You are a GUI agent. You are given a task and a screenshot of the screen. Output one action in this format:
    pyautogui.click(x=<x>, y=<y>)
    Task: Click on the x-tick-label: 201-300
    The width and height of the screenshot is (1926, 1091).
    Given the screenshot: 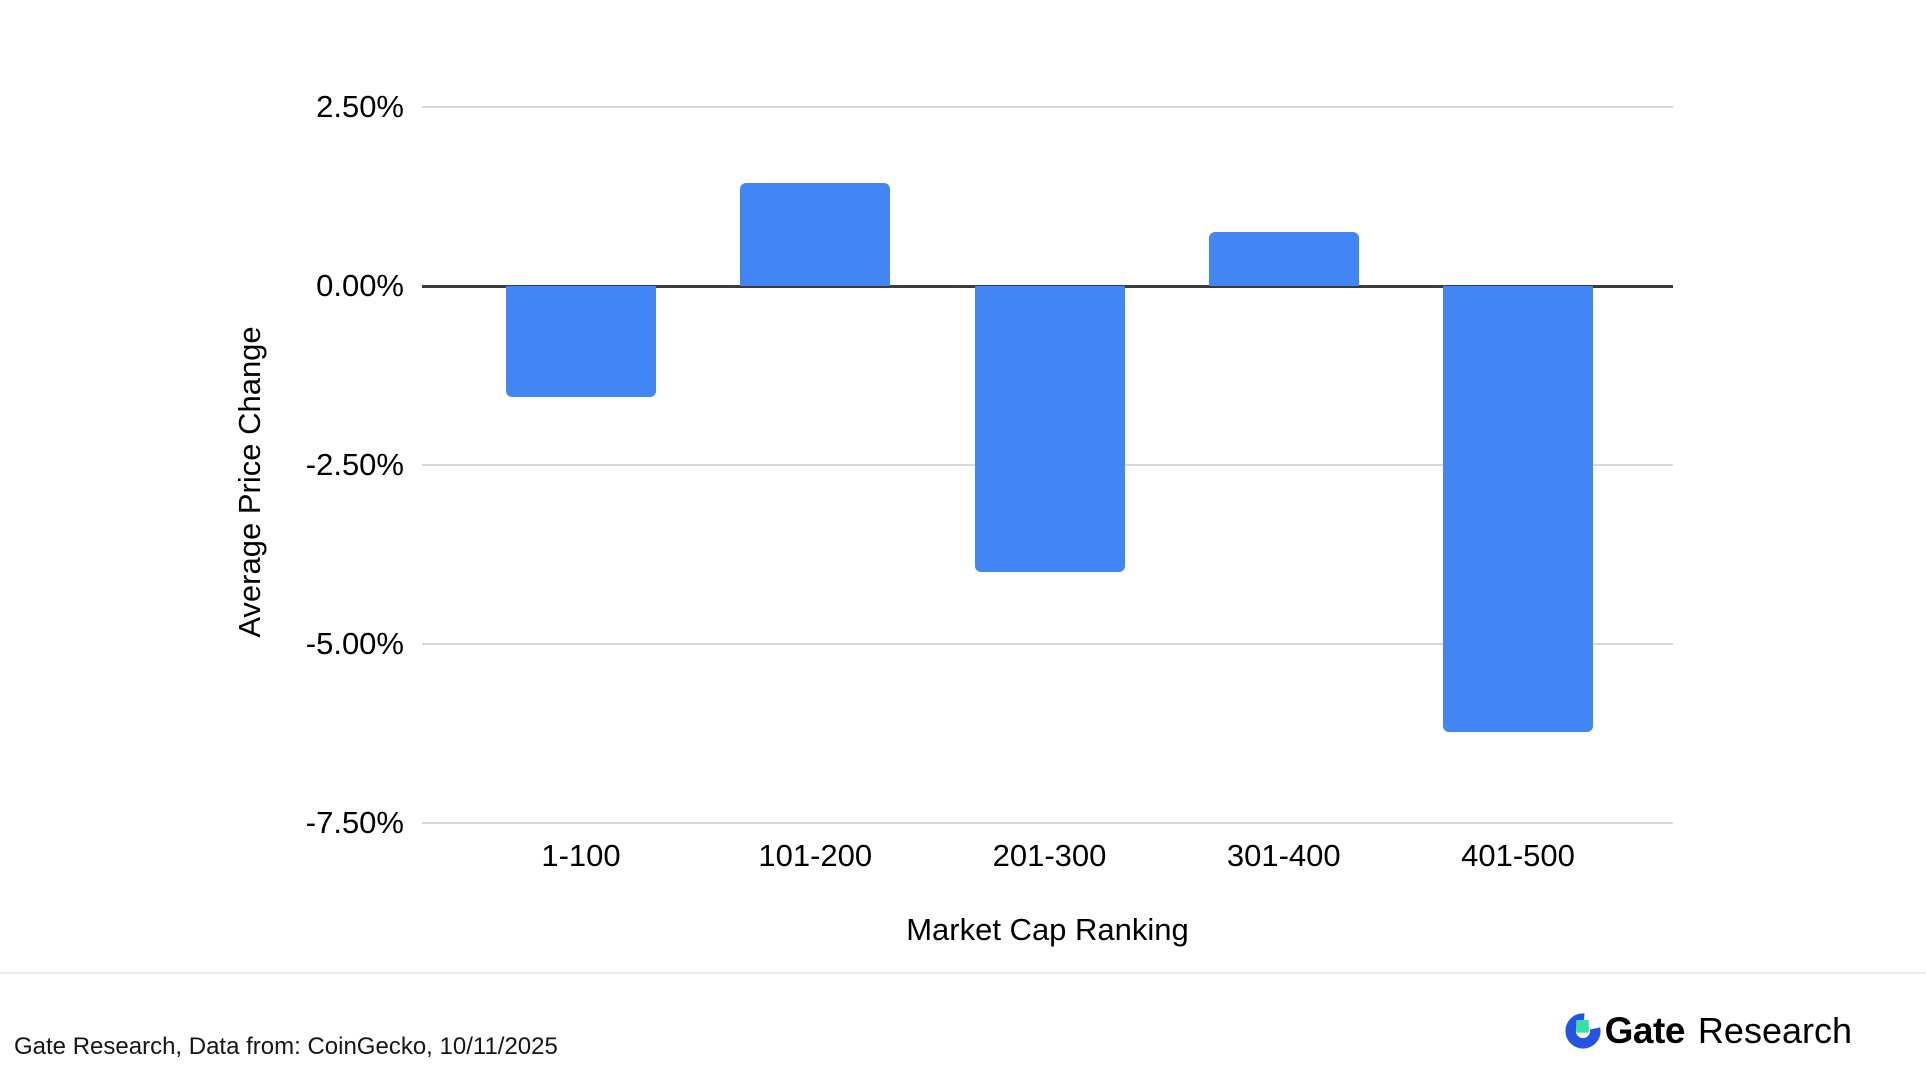 What is the action you would take?
    pyautogui.click(x=1049, y=855)
    